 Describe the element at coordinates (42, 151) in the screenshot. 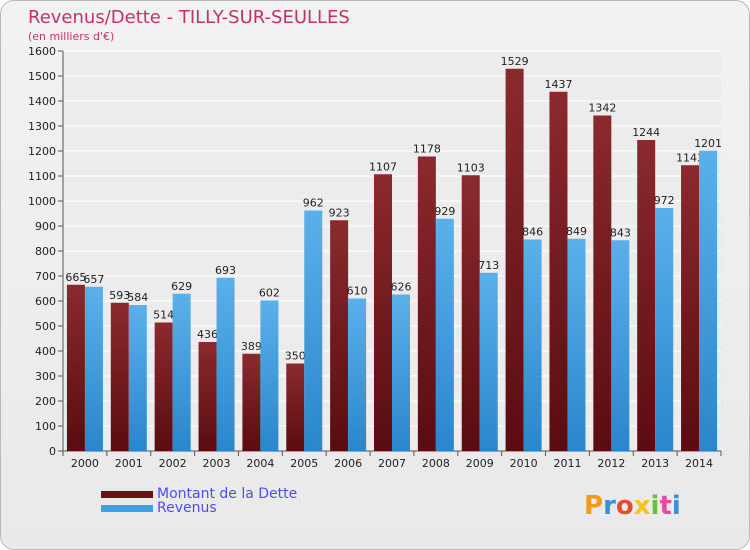

I see `y-tick-label: 1200` at that location.